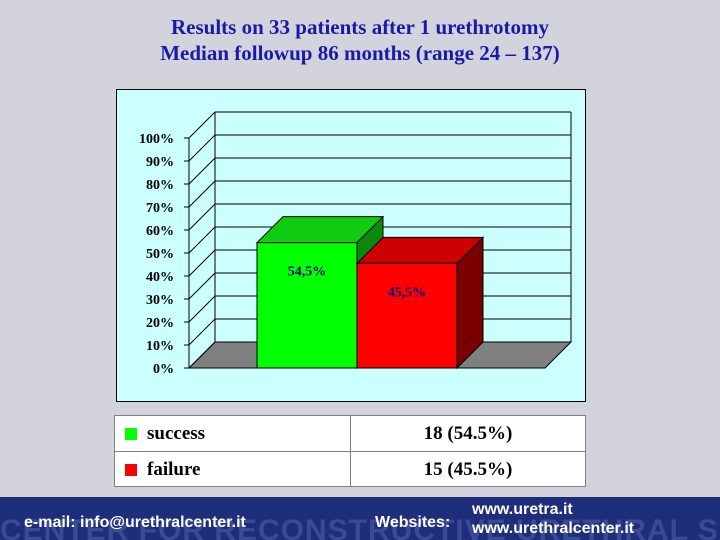  What do you see at coordinates (553, 519) in the screenshot?
I see `footer-websites: www.uretra.it www.urethralcenter.it` at bounding box center [553, 519].